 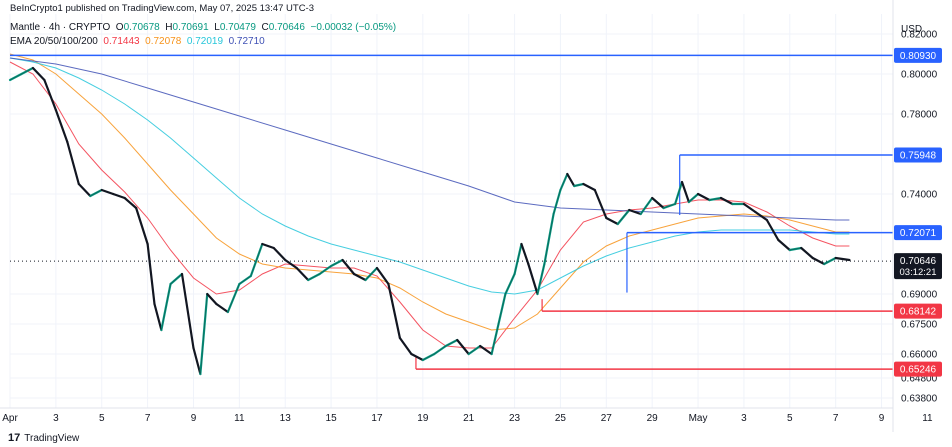 I want to click on ema200-value: 0.72710, so click(x=246, y=41).